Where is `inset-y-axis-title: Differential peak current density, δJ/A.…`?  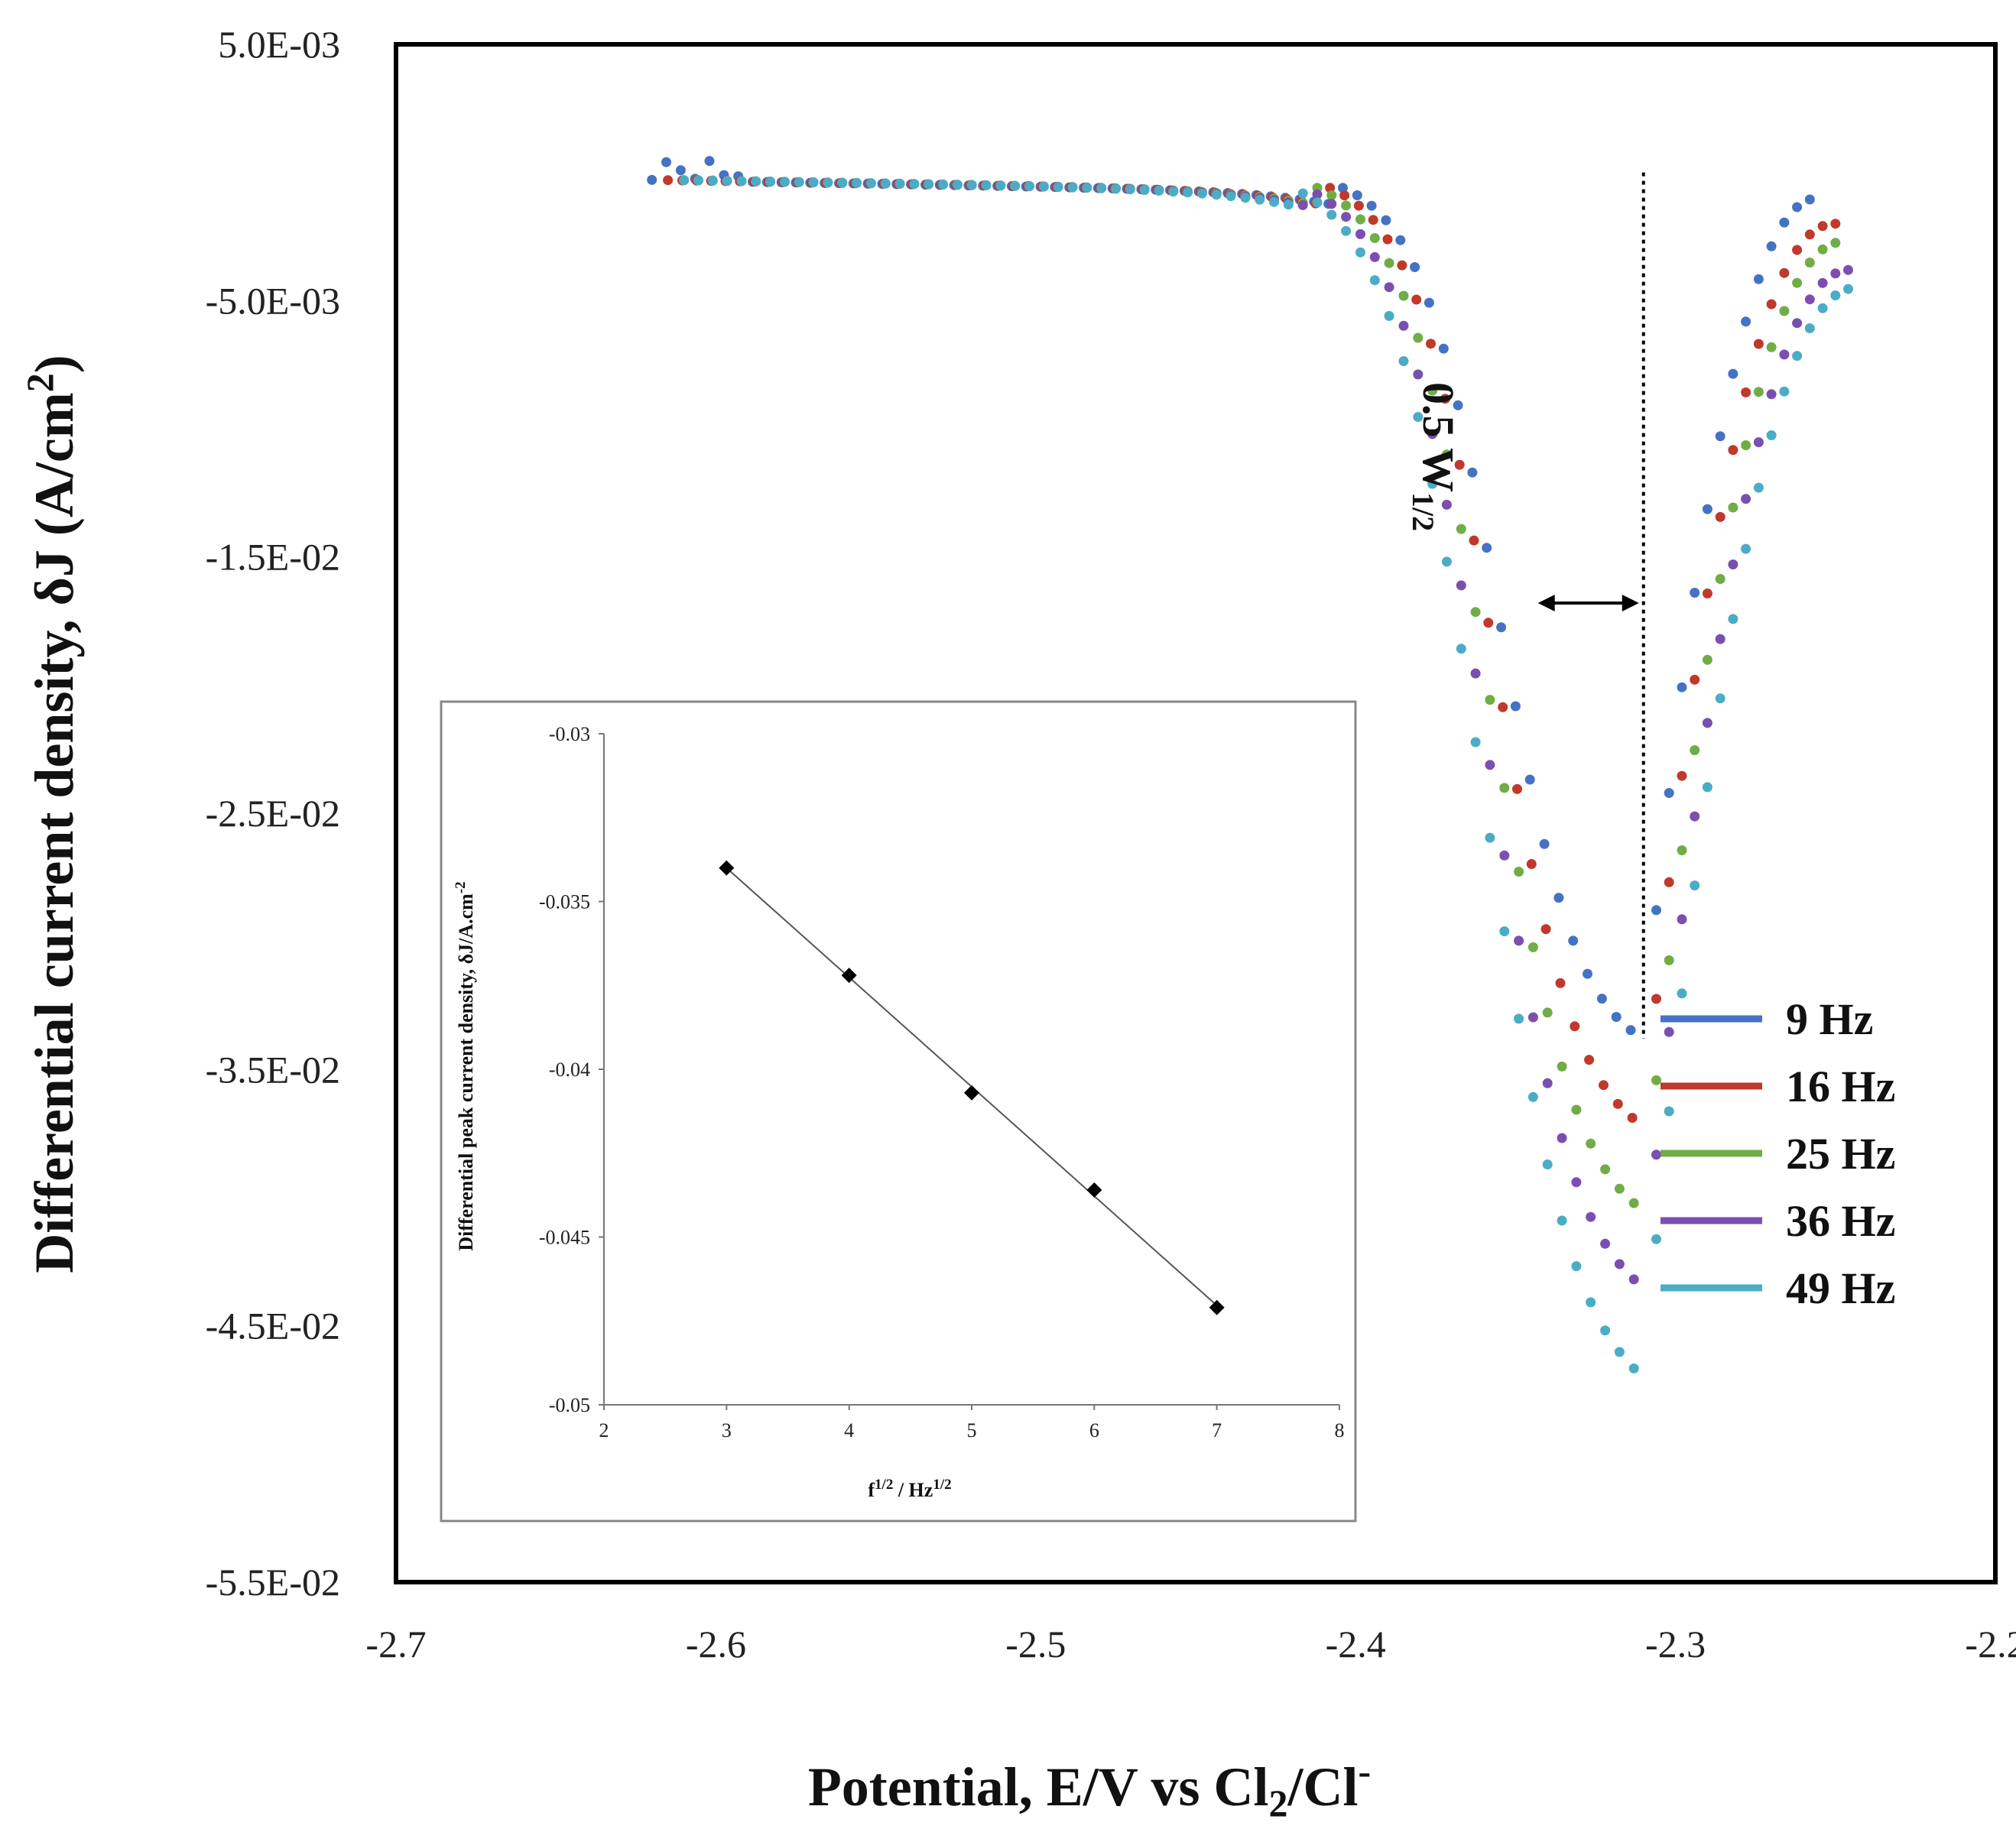
inset-y-axis-title: Differential peak current density, δJ/A.… is located at coordinates (465, 1065).